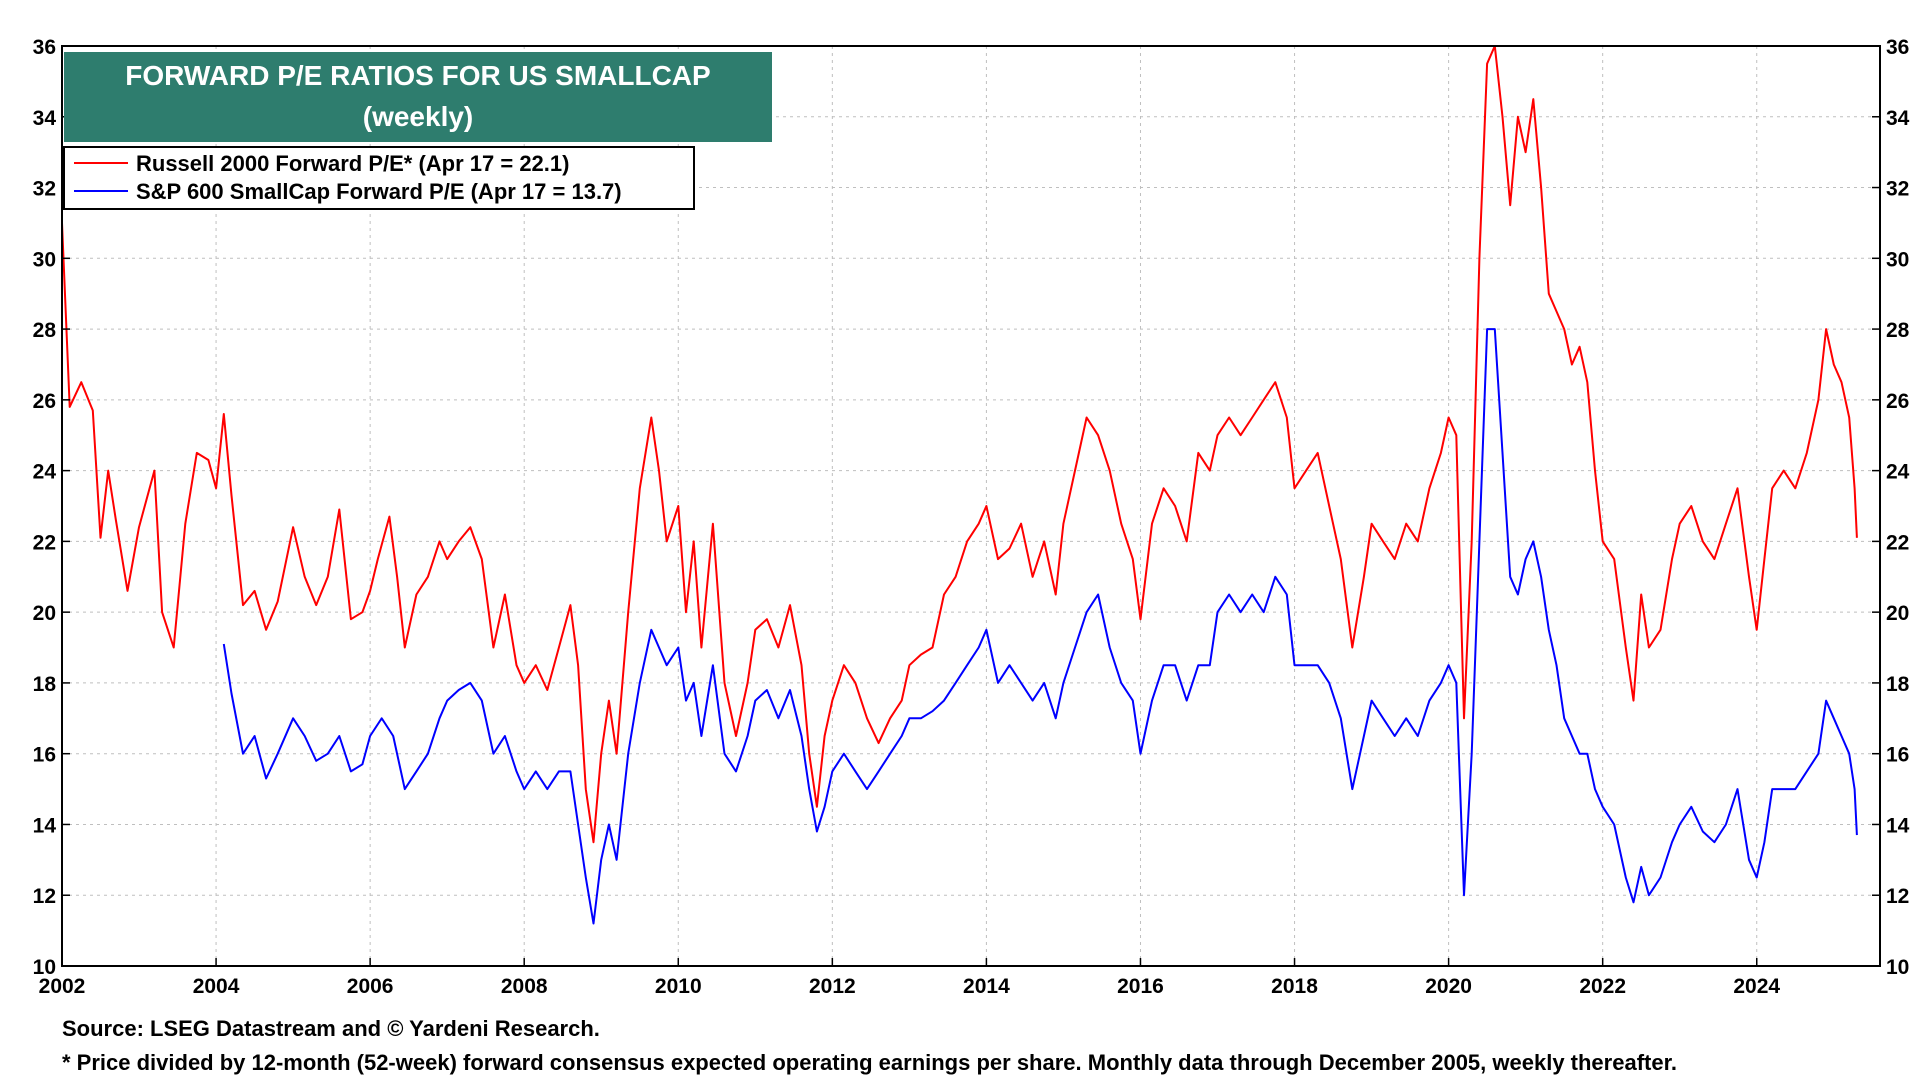 This screenshot has height=1080, width=1920. I want to click on chart-title: FORWARD P/E RATIOS FOR US SMALLCAP, so click(417, 75).